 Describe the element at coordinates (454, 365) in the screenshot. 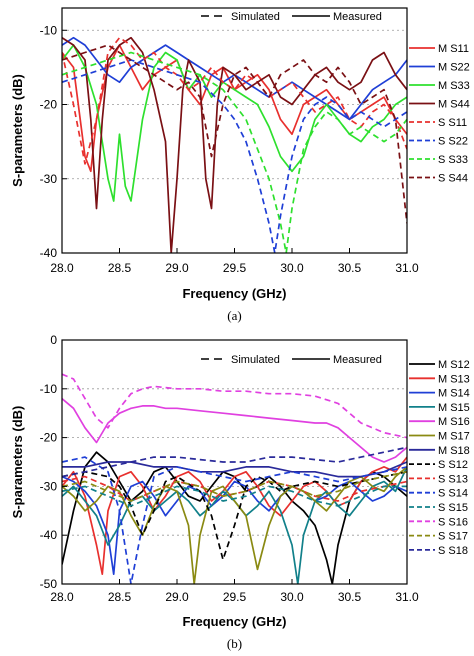

I see `legend-label: M S12` at that location.